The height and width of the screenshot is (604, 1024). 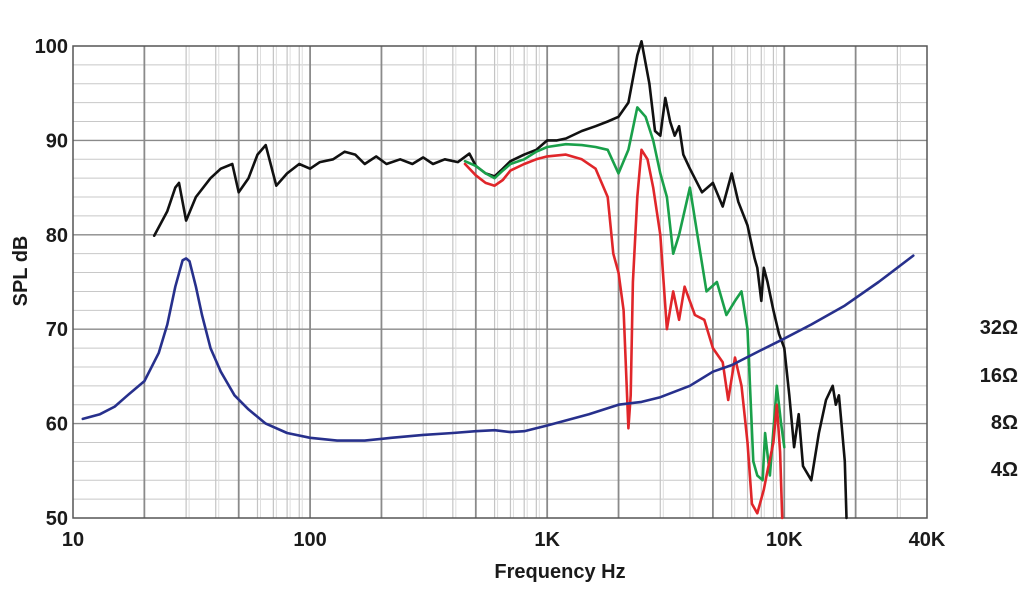 What do you see at coordinates (57, 236) in the screenshot?
I see `y-tick-label: 80` at bounding box center [57, 236].